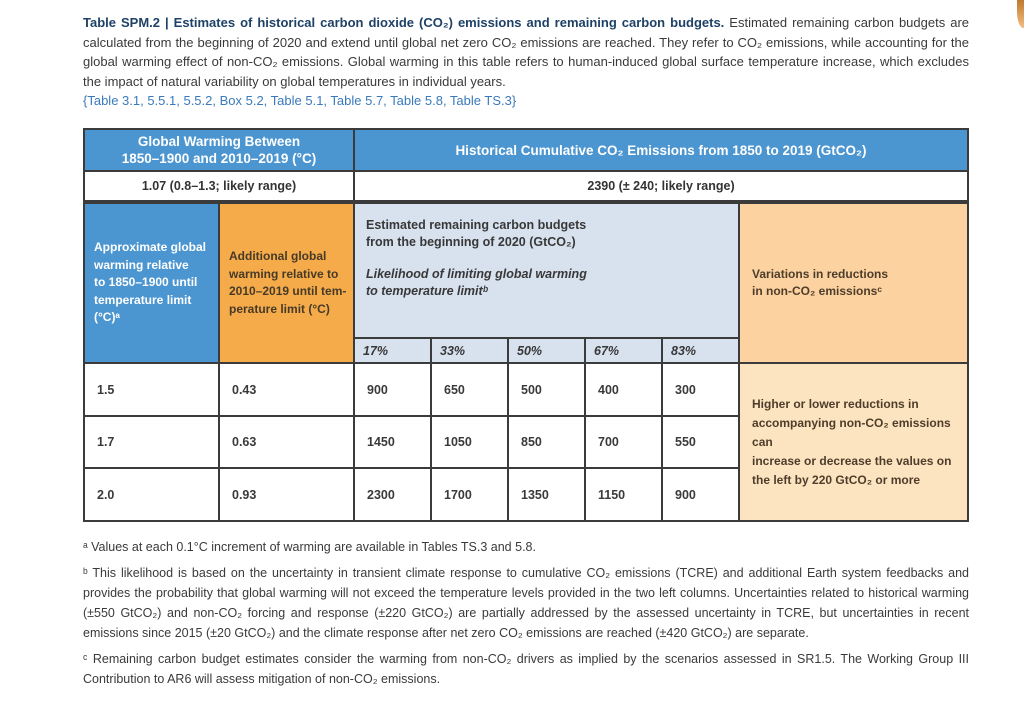 The image size is (1024, 714). I want to click on likelihood-33: 33%, so click(469, 350).